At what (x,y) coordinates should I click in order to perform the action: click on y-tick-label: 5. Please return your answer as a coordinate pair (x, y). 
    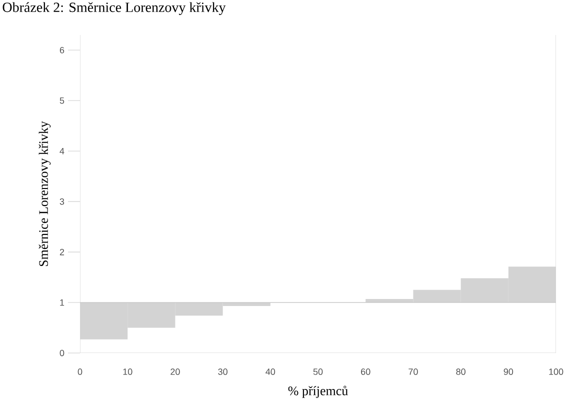
    Looking at the image, I should click on (62, 100).